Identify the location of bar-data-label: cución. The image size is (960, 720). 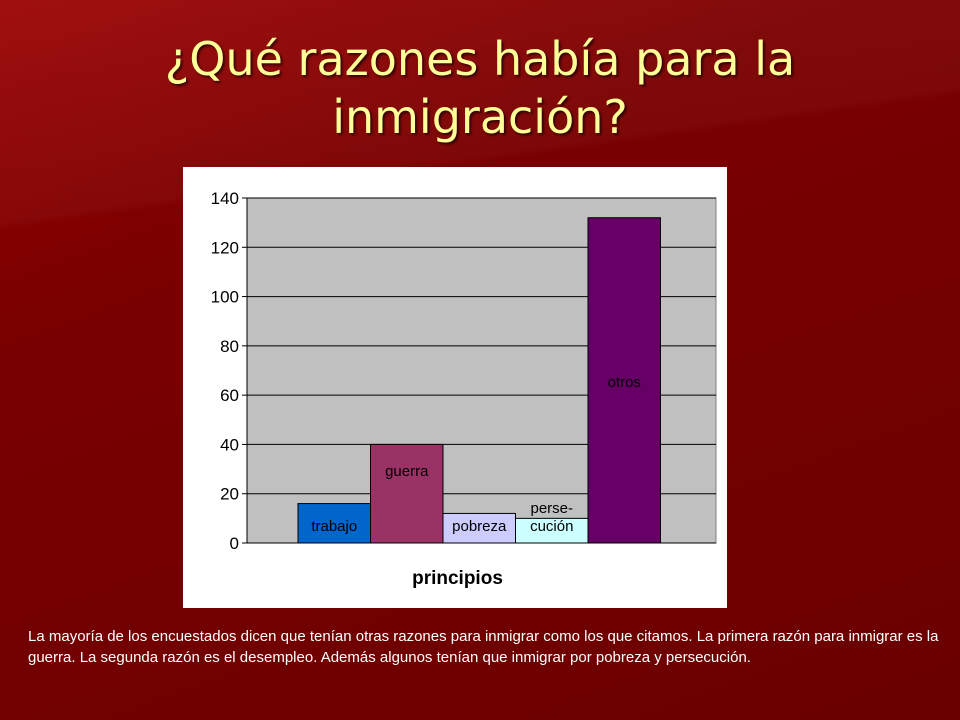
(551, 526).